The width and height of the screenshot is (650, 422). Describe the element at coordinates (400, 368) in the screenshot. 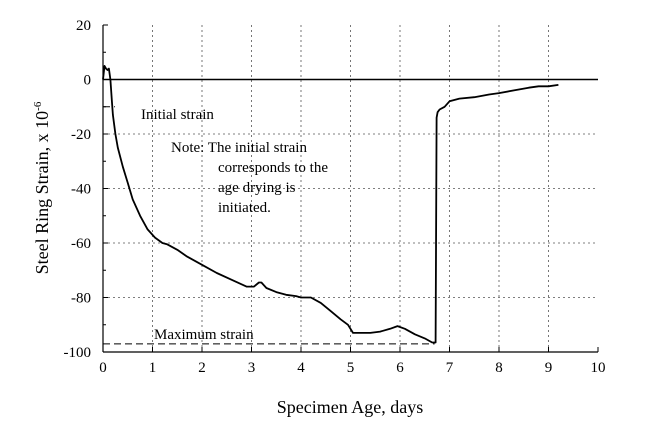

I see `x-tick-label: 6` at that location.